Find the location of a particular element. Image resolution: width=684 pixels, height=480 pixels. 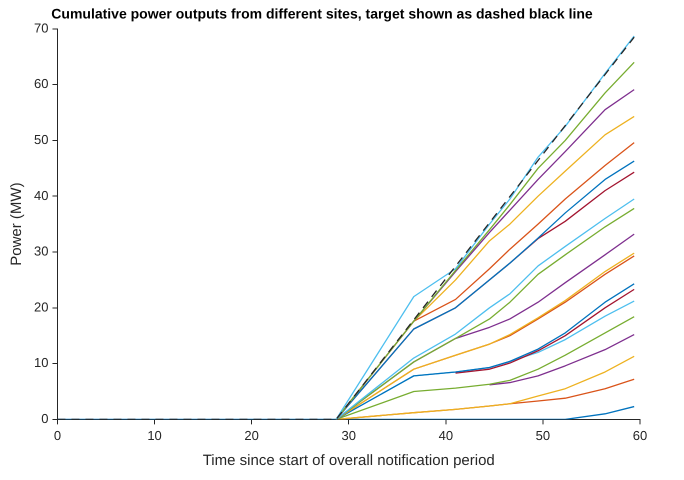

y-tick-label: 50 is located at coordinates (41, 139).